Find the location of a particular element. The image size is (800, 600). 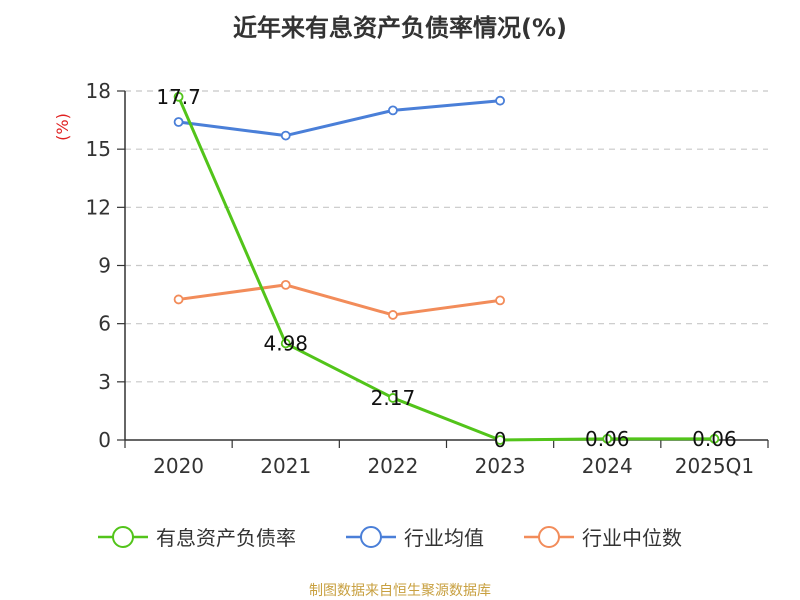

data-label: 0 is located at coordinates (500, 440).